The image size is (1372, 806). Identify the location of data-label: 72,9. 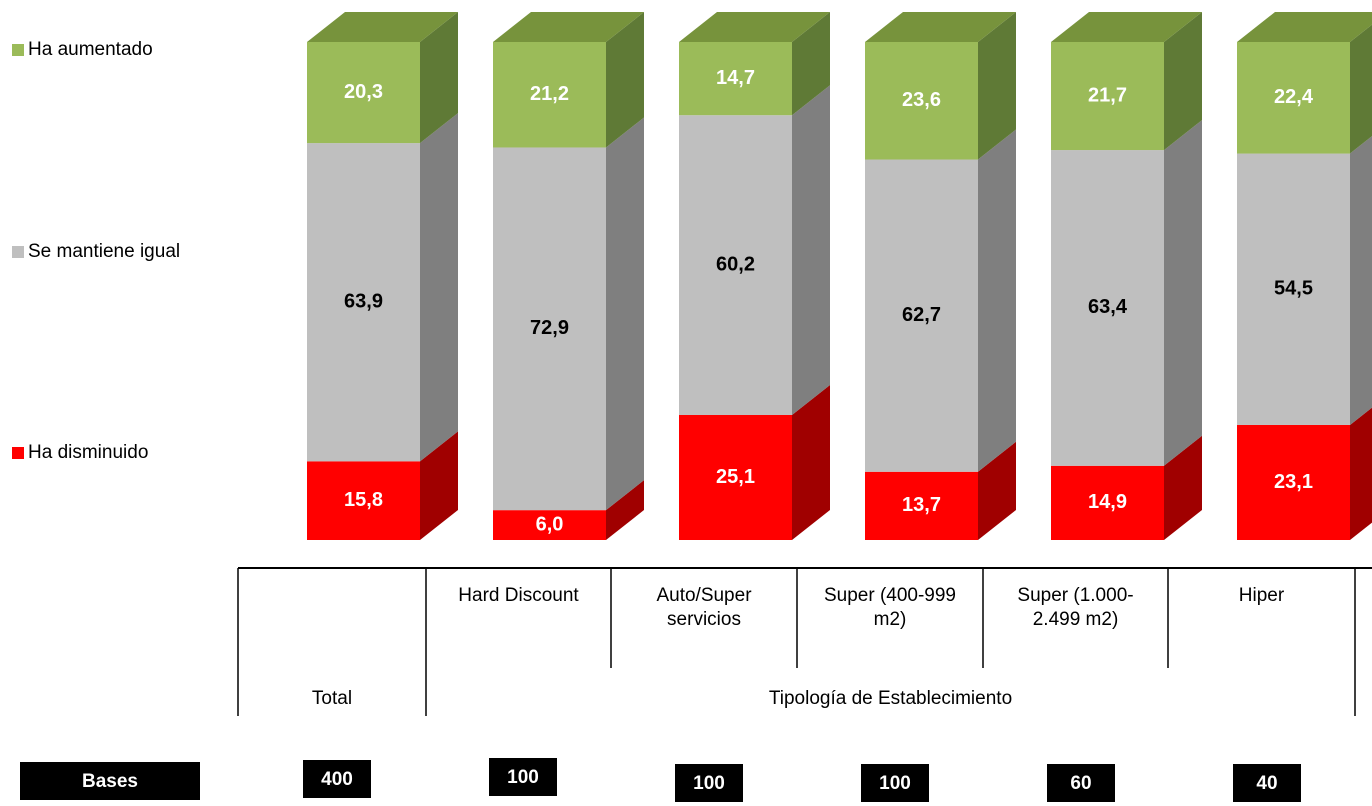
(549, 328).